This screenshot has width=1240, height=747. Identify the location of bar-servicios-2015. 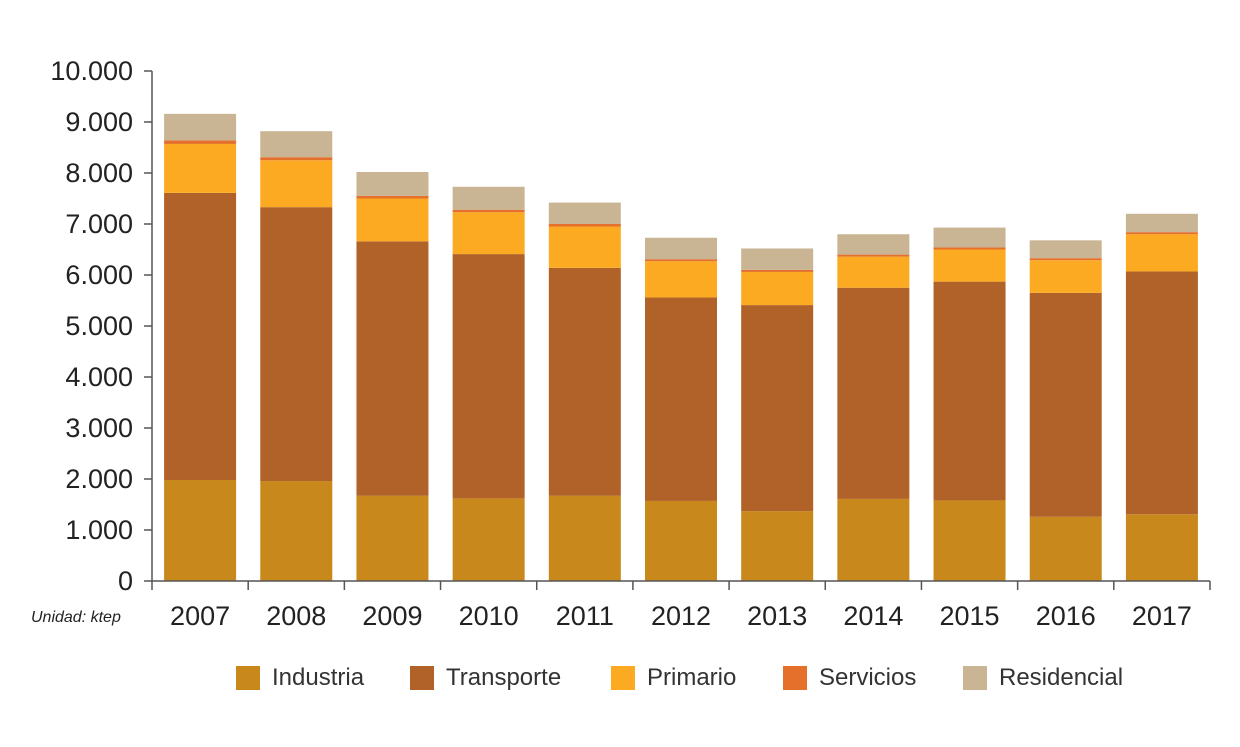
(969, 248).